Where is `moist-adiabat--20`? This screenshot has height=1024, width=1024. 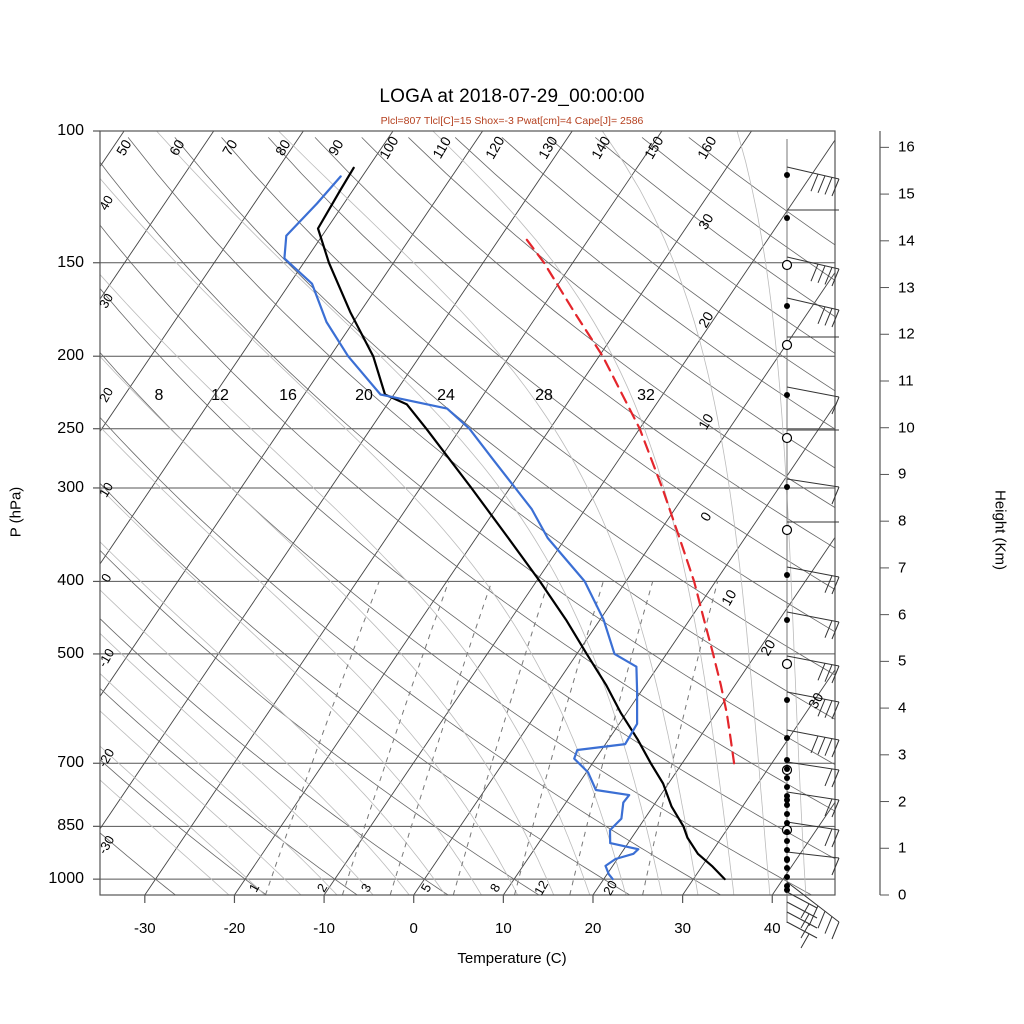
moist-adiabat--20 is located at coordinates (165, 837).